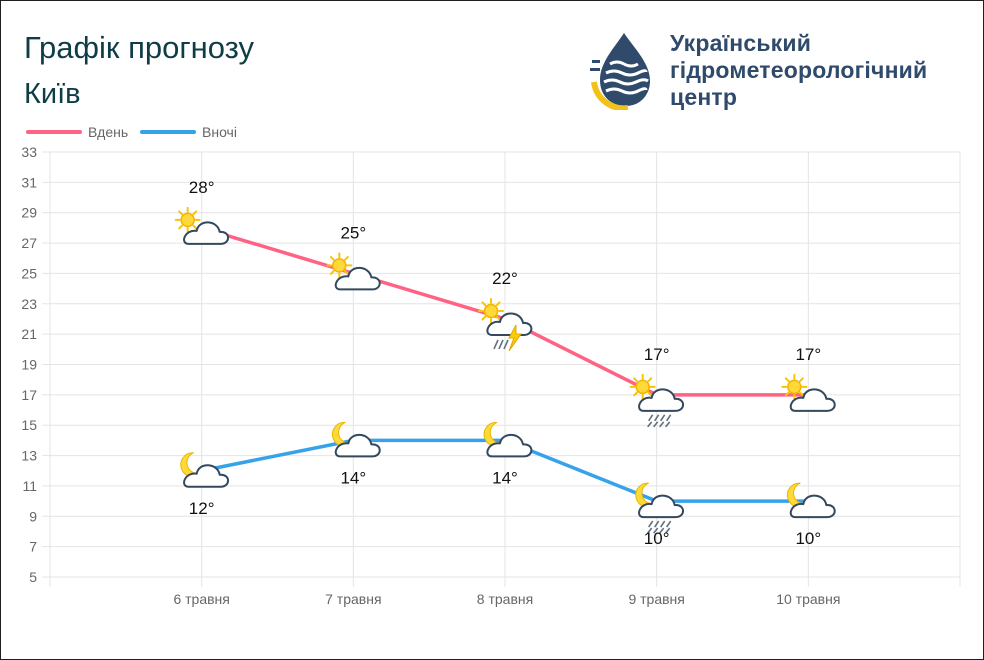  What do you see at coordinates (29, 486) in the screenshot?
I see `y-tick-label: 11` at bounding box center [29, 486].